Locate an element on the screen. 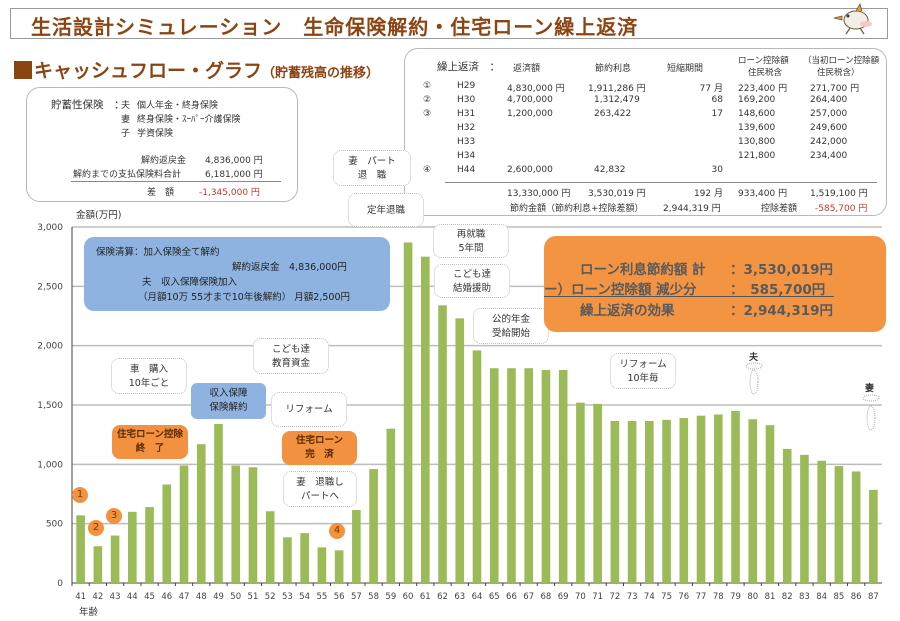 Image resolution: width=900 pixels, height=621 pixels. y-tick-label: 2,500 is located at coordinates (50, 287).